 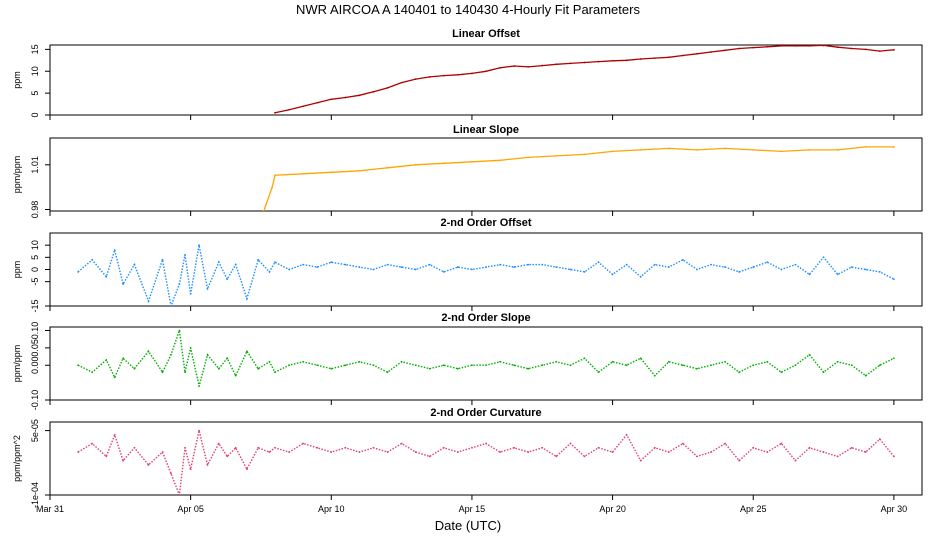 I want to click on y-tick-label: 1.01, so click(x=35, y=165).